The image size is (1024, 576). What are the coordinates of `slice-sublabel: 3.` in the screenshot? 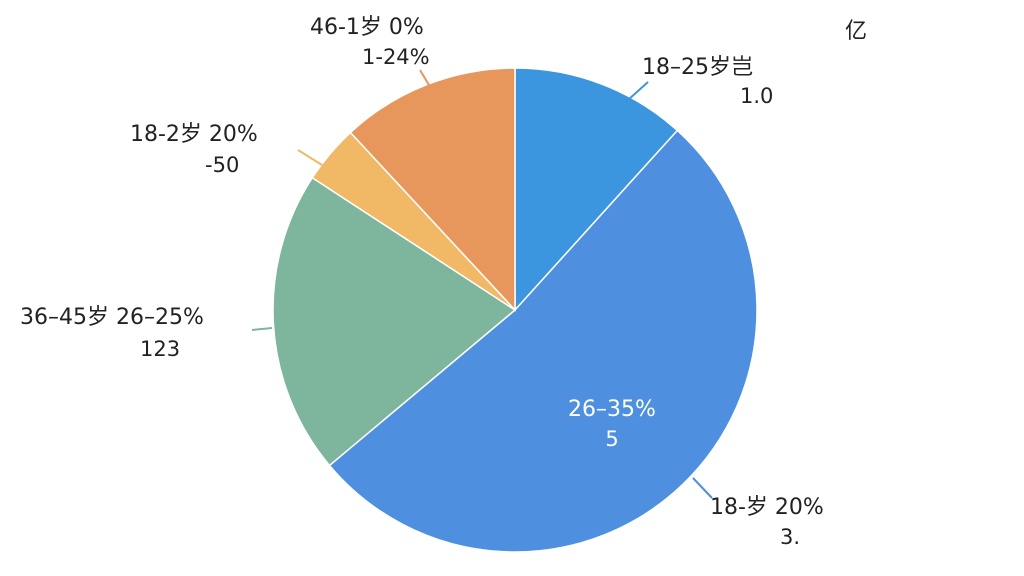 It's located at (790, 537).